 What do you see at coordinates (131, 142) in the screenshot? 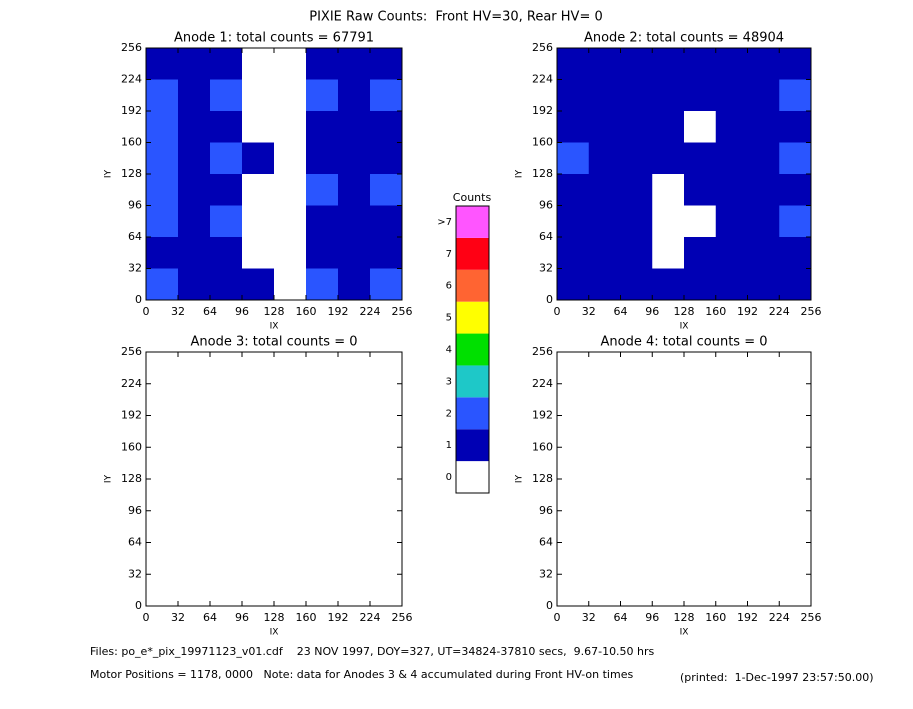
I see `y-tick-label: 160` at bounding box center [131, 142].